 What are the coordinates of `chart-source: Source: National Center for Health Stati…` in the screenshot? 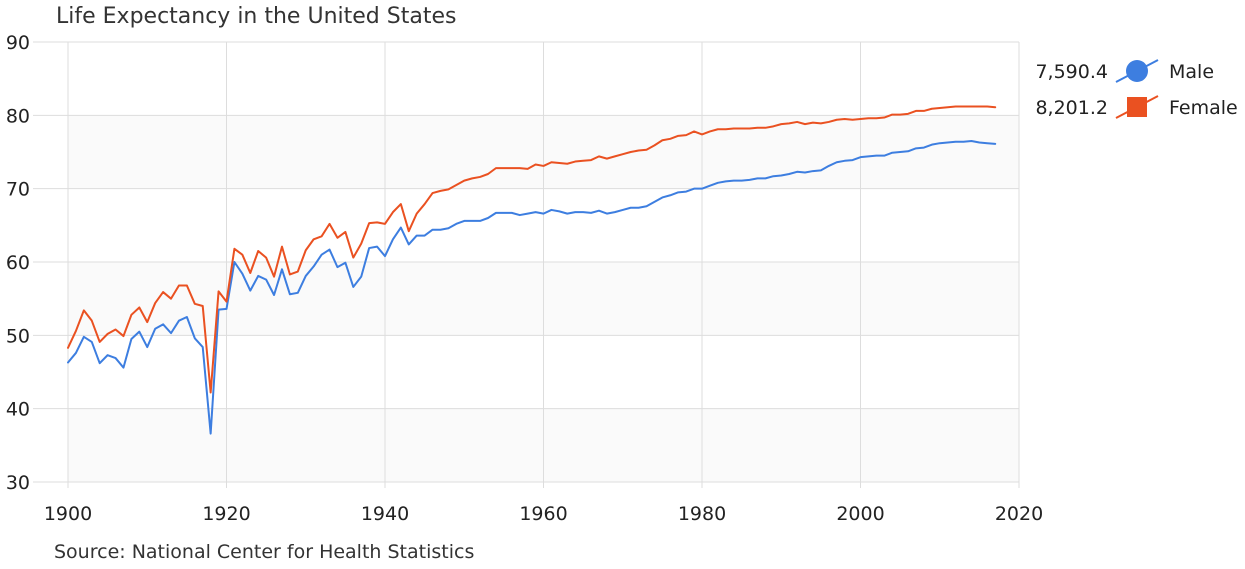 It's located at (264, 552).